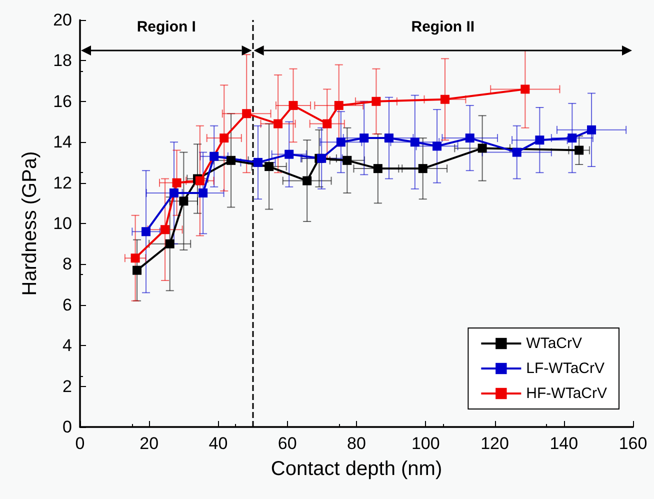 This screenshot has width=654, height=499. Describe the element at coordinates (62, 60) in the screenshot. I see `y-tick-label: 18` at that location.